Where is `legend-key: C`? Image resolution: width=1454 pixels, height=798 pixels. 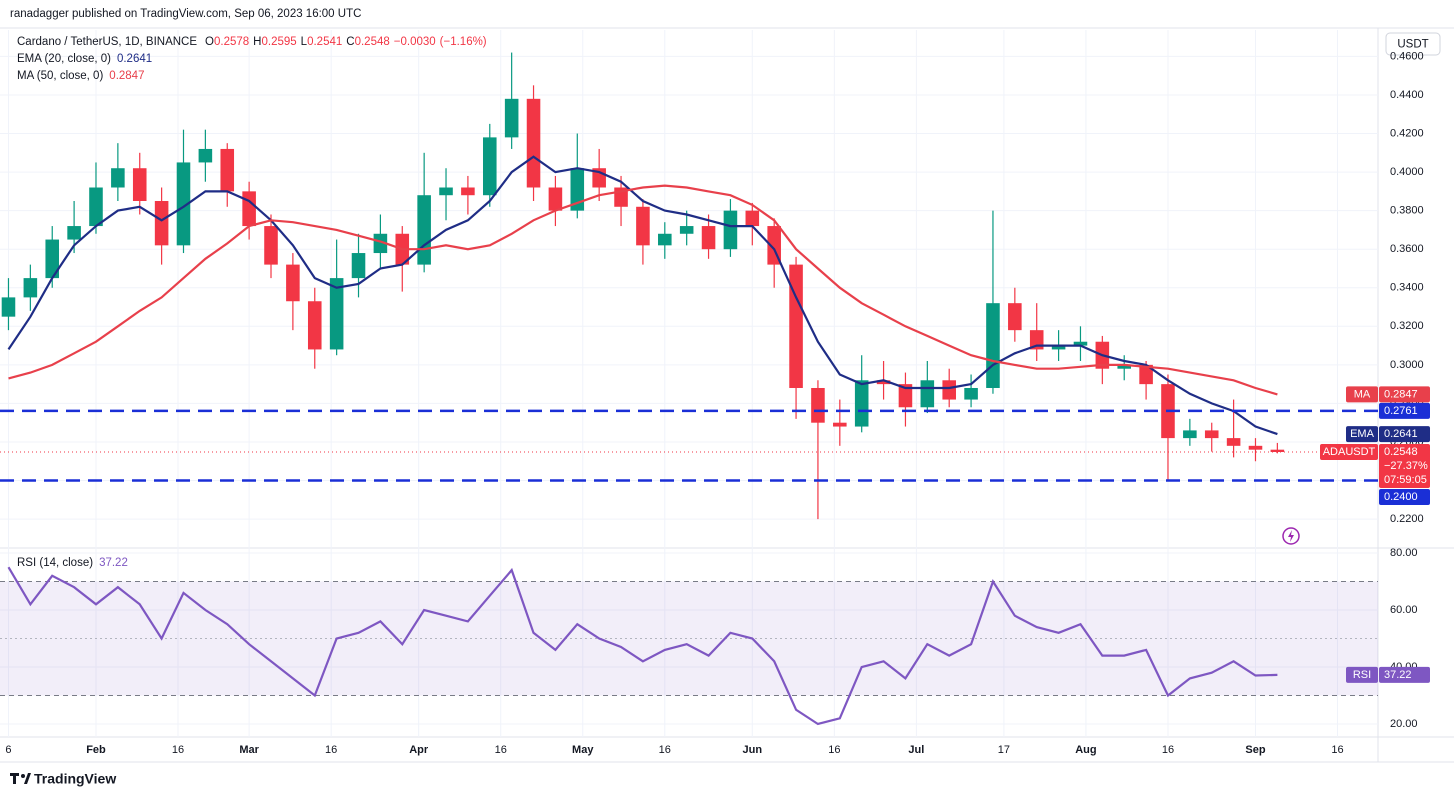 legend-key: C is located at coordinates (350, 42).